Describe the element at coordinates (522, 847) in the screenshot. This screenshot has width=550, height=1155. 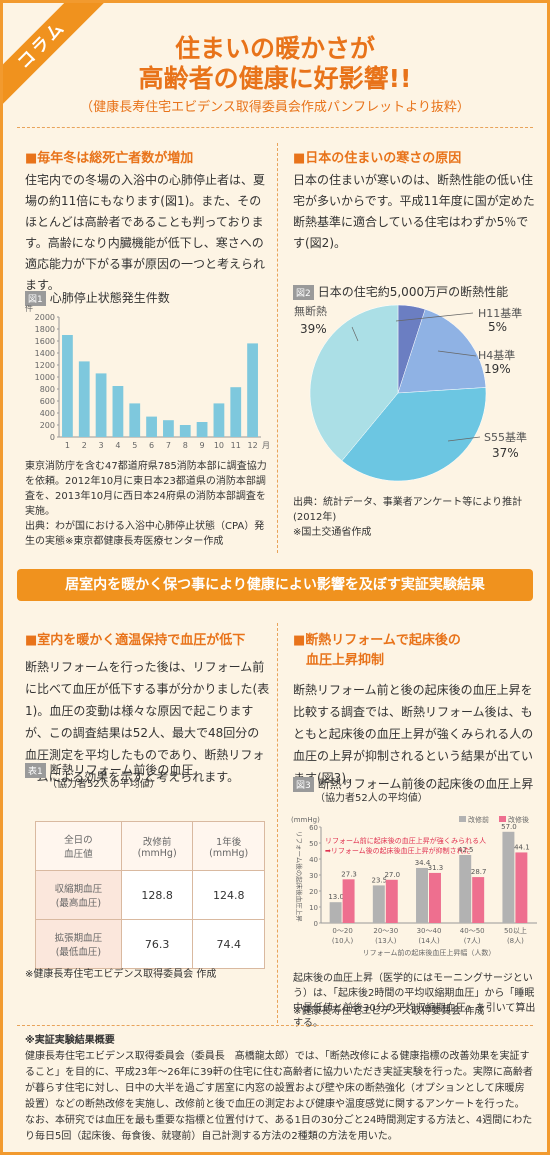
I see `data-label: 44.1` at that location.